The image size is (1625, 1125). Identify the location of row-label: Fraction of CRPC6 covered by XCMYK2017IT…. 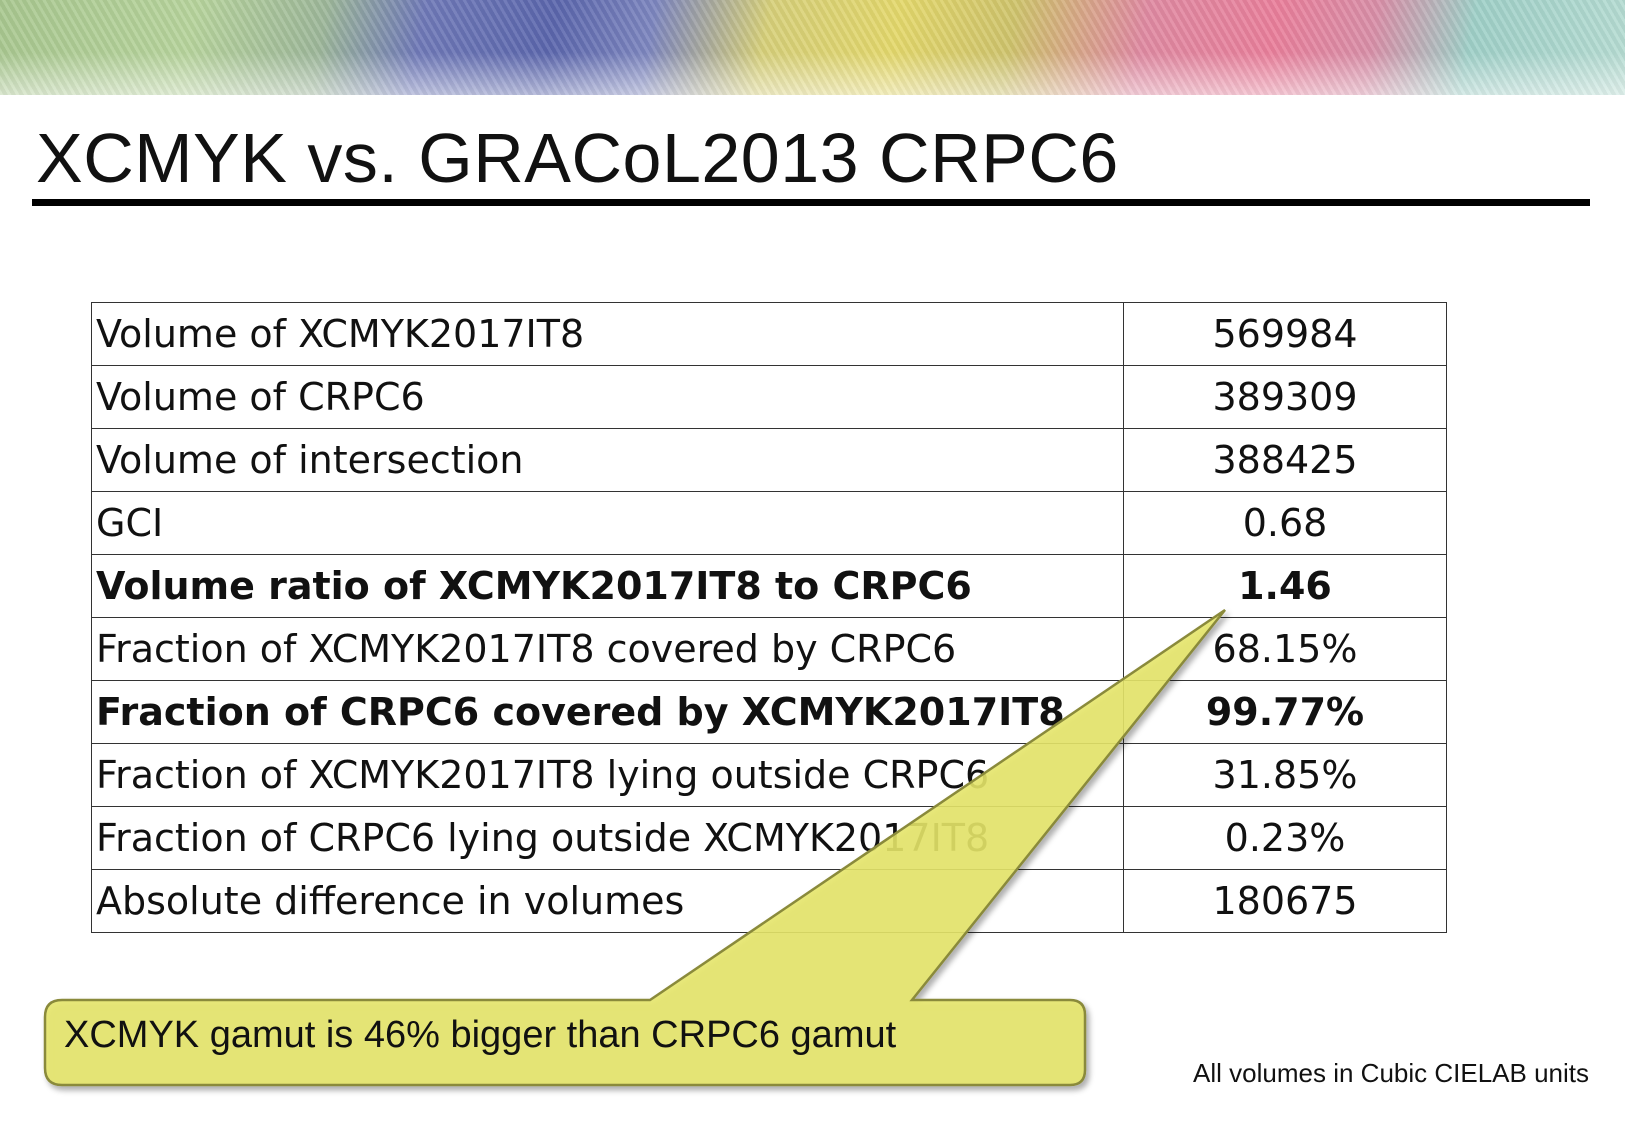
(607, 712).